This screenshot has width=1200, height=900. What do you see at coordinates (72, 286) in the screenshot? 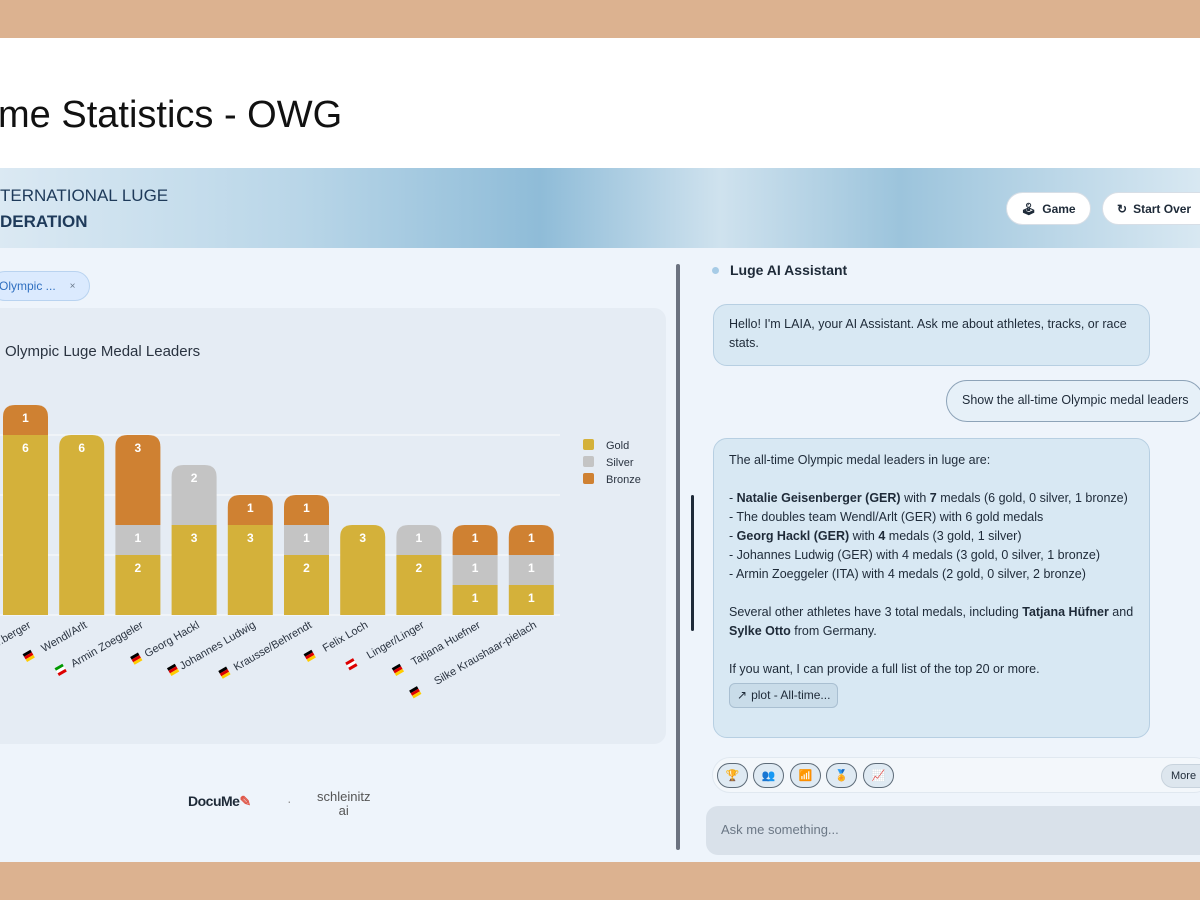
I see `close-icon: ×` at bounding box center [72, 286].